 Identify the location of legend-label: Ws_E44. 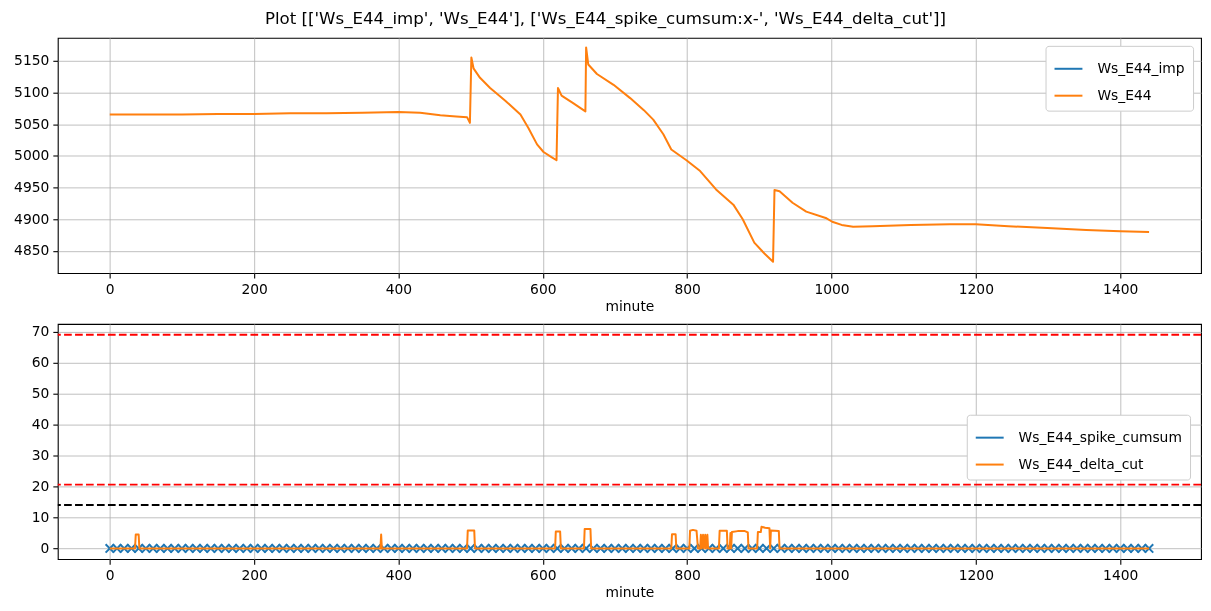
(1124, 94).